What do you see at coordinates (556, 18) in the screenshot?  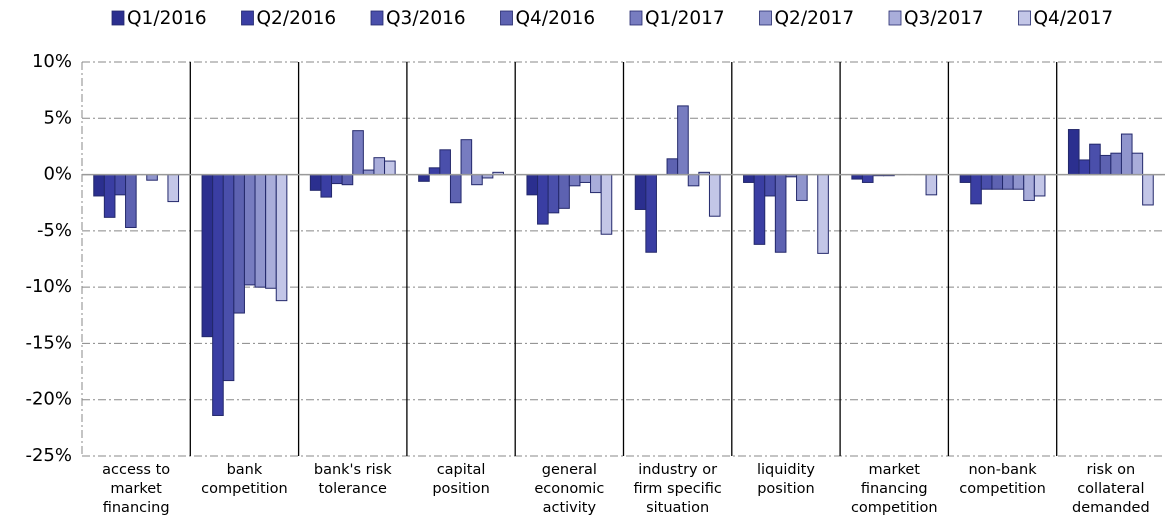 I see `legend-label: Q4/2016` at bounding box center [556, 18].